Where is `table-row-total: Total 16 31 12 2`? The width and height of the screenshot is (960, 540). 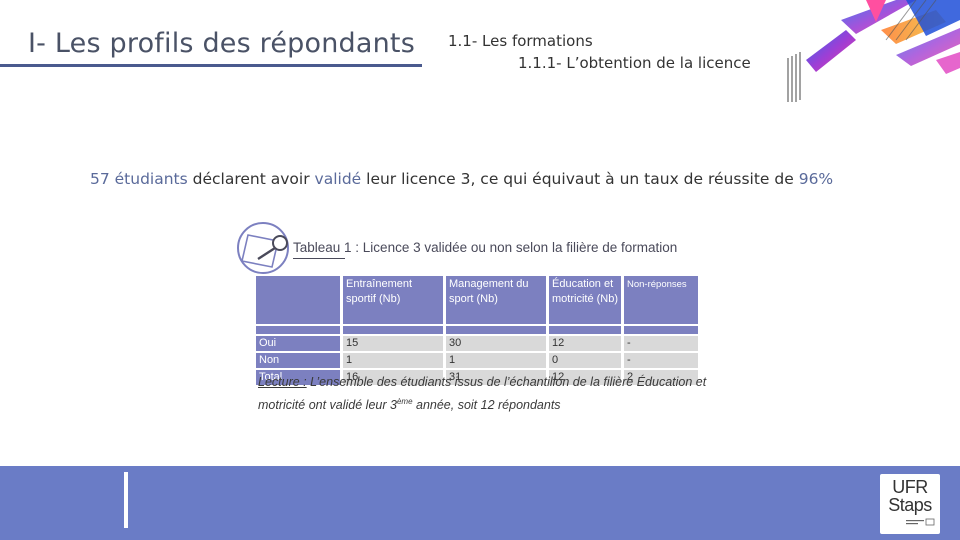
table-row-total: Total 16 31 12 2 is located at coordinates (477, 377).